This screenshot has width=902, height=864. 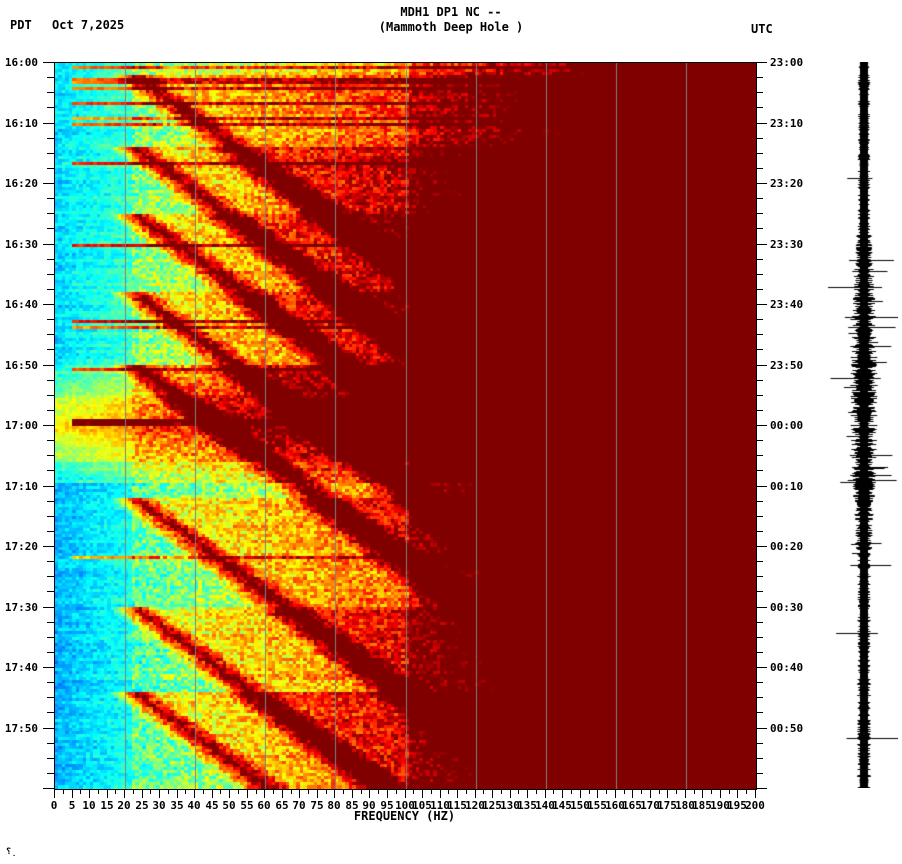 I want to click on waveform-canvas, so click(x=861, y=425).